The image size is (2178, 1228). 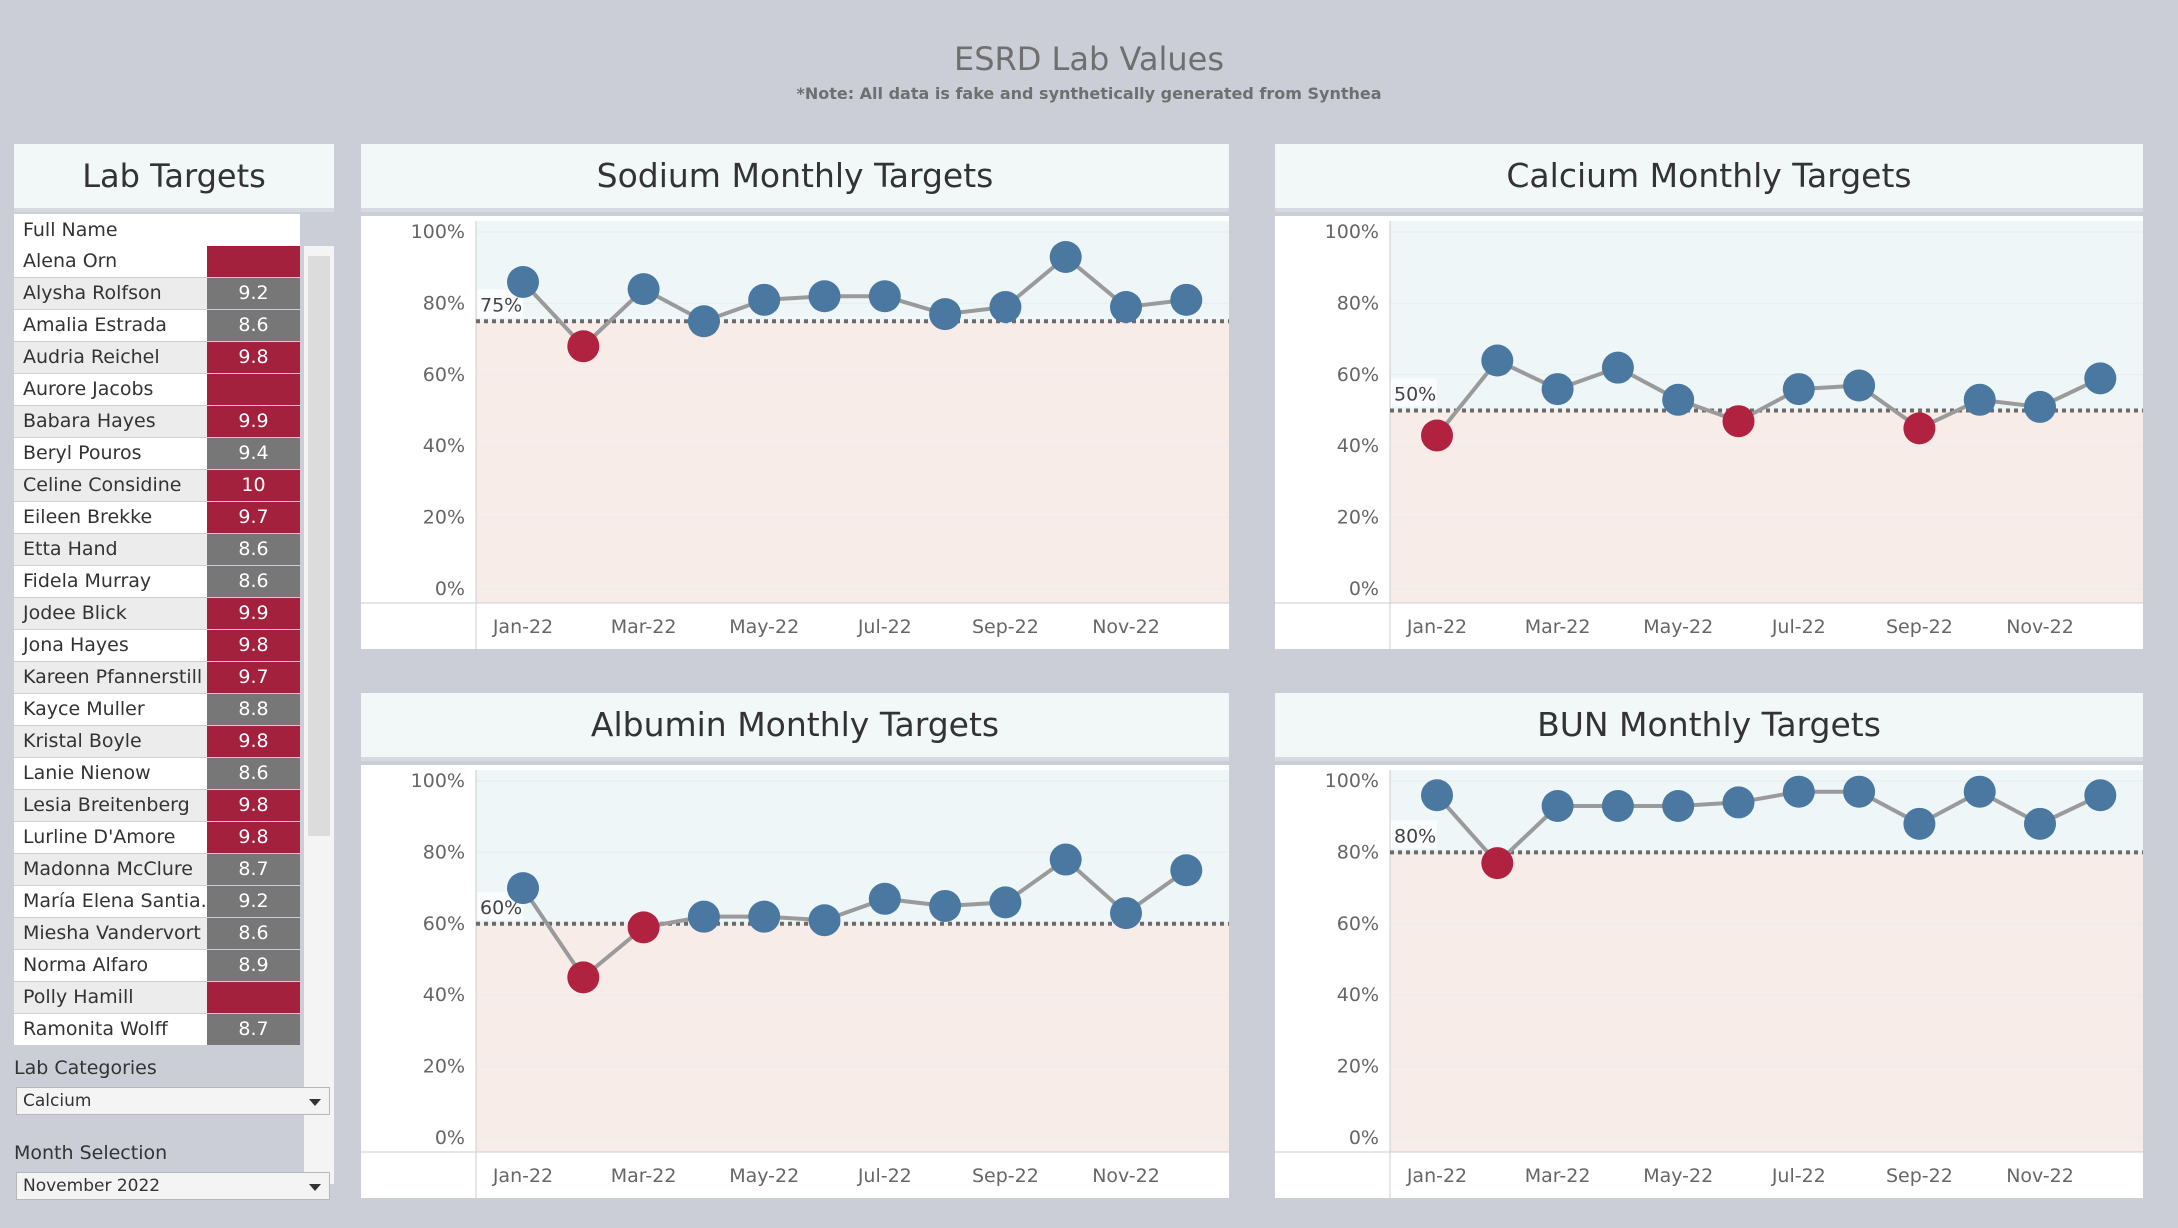 What do you see at coordinates (157, 646) in the screenshot?
I see `table-row: Jona Hayes 9.8` at bounding box center [157, 646].